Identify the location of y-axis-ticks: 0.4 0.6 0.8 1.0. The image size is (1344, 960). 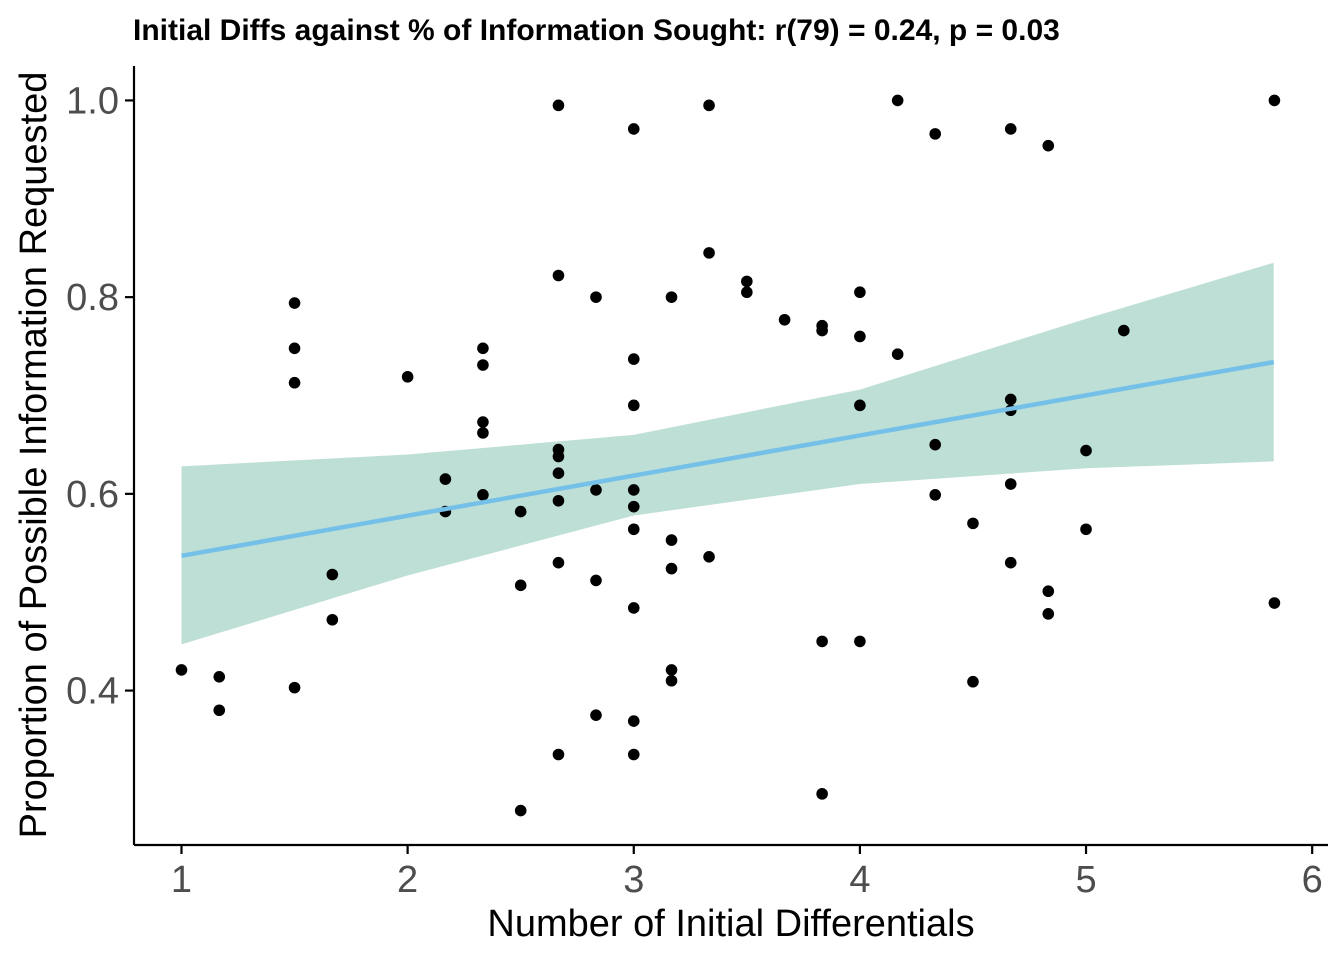
(100, 396).